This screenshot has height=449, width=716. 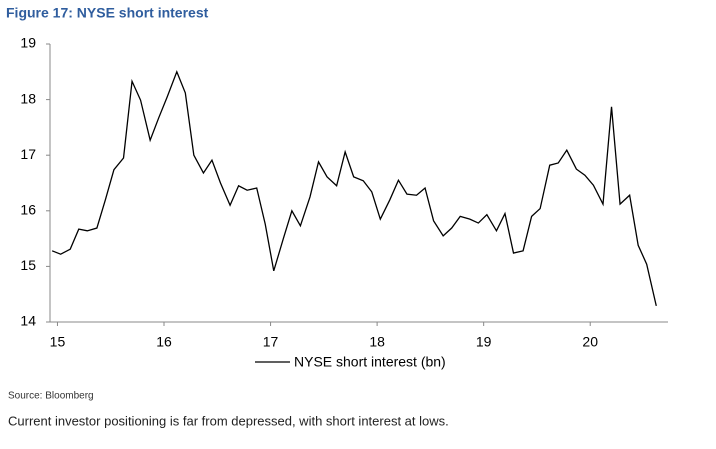 What do you see at coordinates (370, 362) in the screenshot?
I see `legend-label: NYSE short interest (bn)` at bounding box center [370, 362].